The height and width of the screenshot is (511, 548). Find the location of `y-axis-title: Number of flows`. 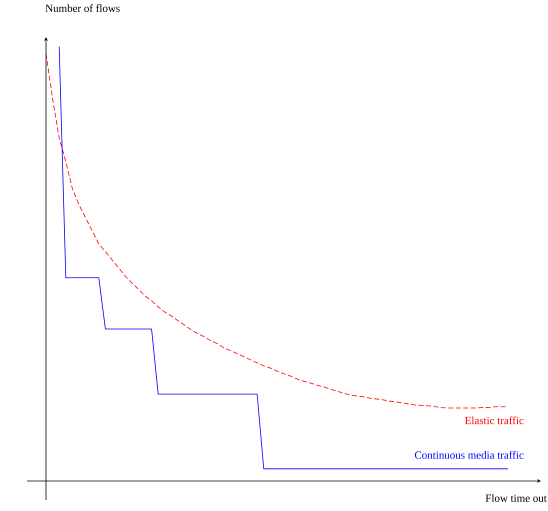

y-axis-title: Number of flows is located at coordinates (83, 8).